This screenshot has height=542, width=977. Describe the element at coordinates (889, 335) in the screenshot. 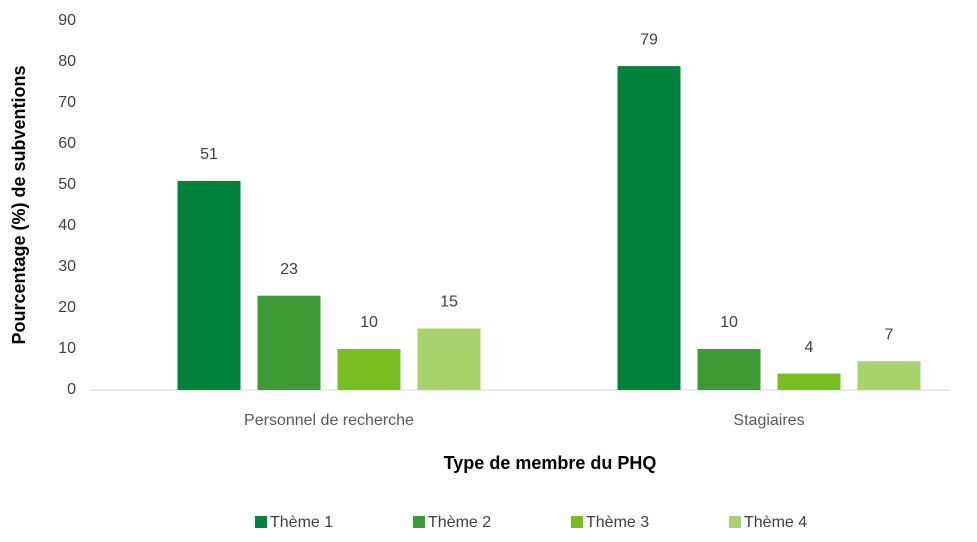

I see `data-label: 7` at that location.